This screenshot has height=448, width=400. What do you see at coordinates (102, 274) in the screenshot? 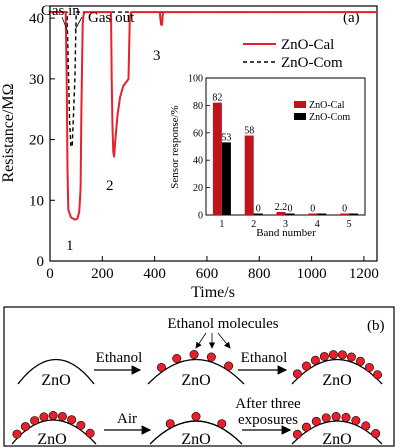
I see `main-x-tick-label-1: 200` at bounding box center [102, 274].